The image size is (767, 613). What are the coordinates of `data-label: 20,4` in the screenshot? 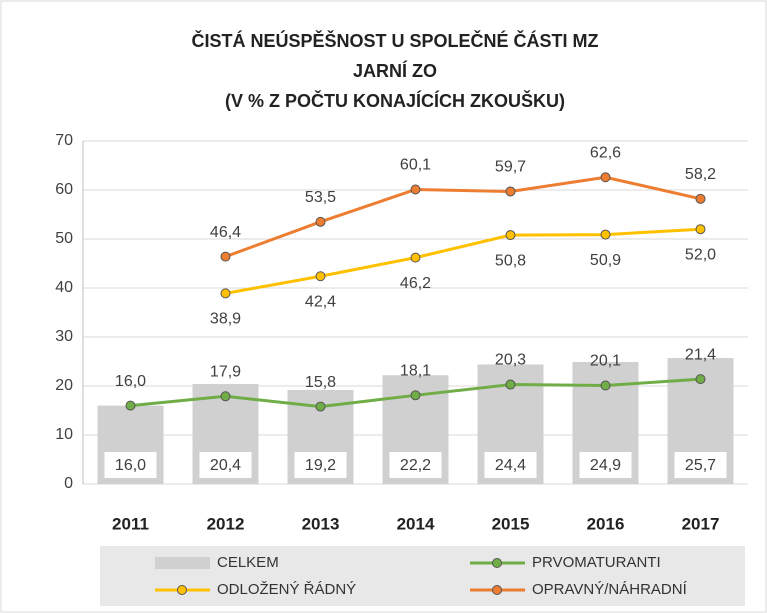 It's located at (225, 465).